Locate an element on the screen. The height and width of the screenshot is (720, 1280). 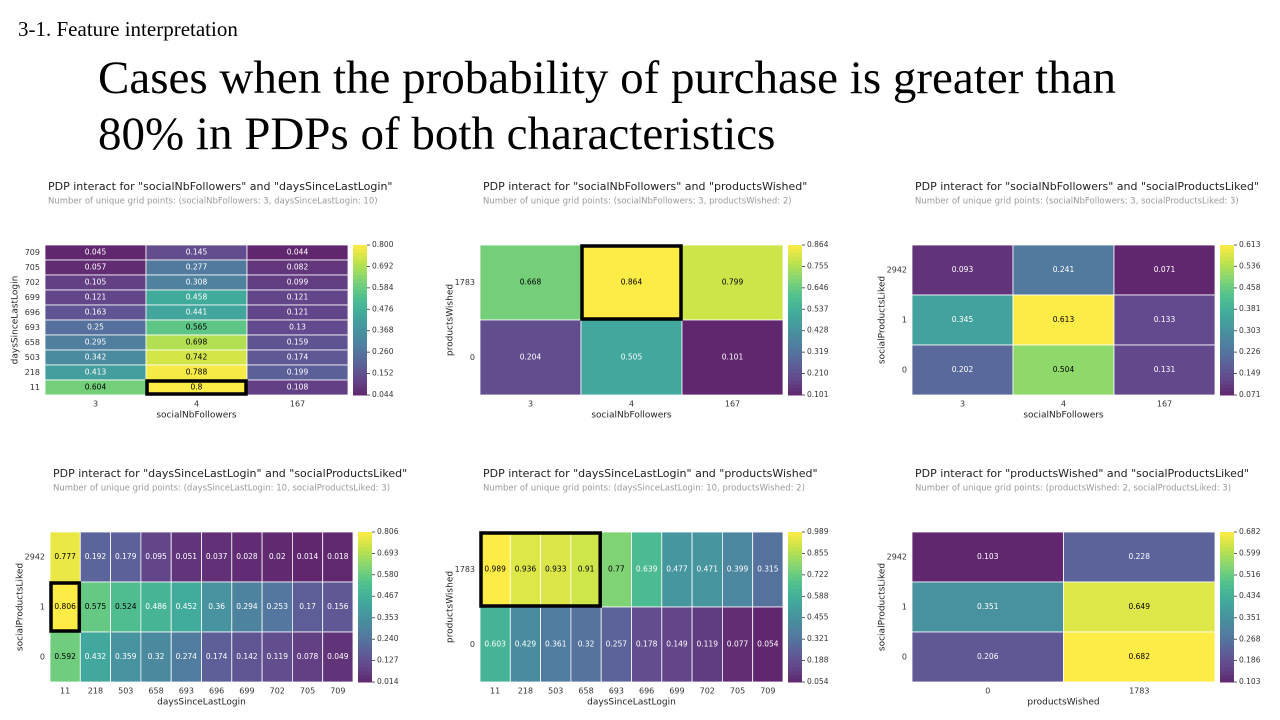
y-tick-label: 2942 is located at coordinates (897, 557).